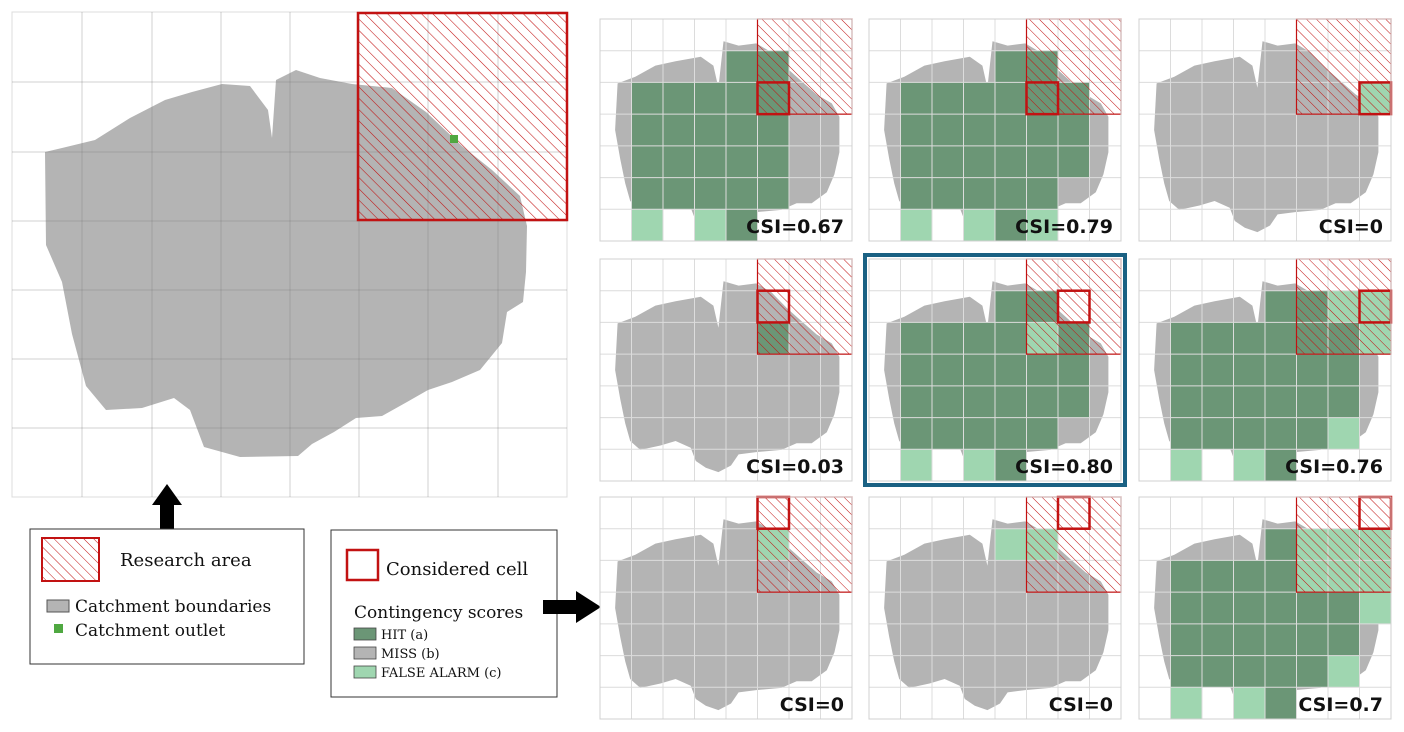 This screenshot has width=1404, height=732. I want to click on csi-panel: CSI=0.79, so click(995, 130).